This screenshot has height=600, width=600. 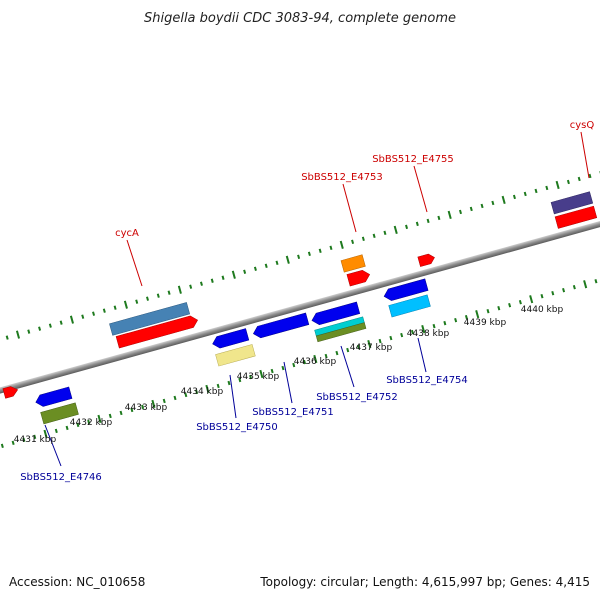 What do you see at coordinates (347, 366) in the screenshot?
I see `leader-line-E4752` at bounding box center [347, 366].